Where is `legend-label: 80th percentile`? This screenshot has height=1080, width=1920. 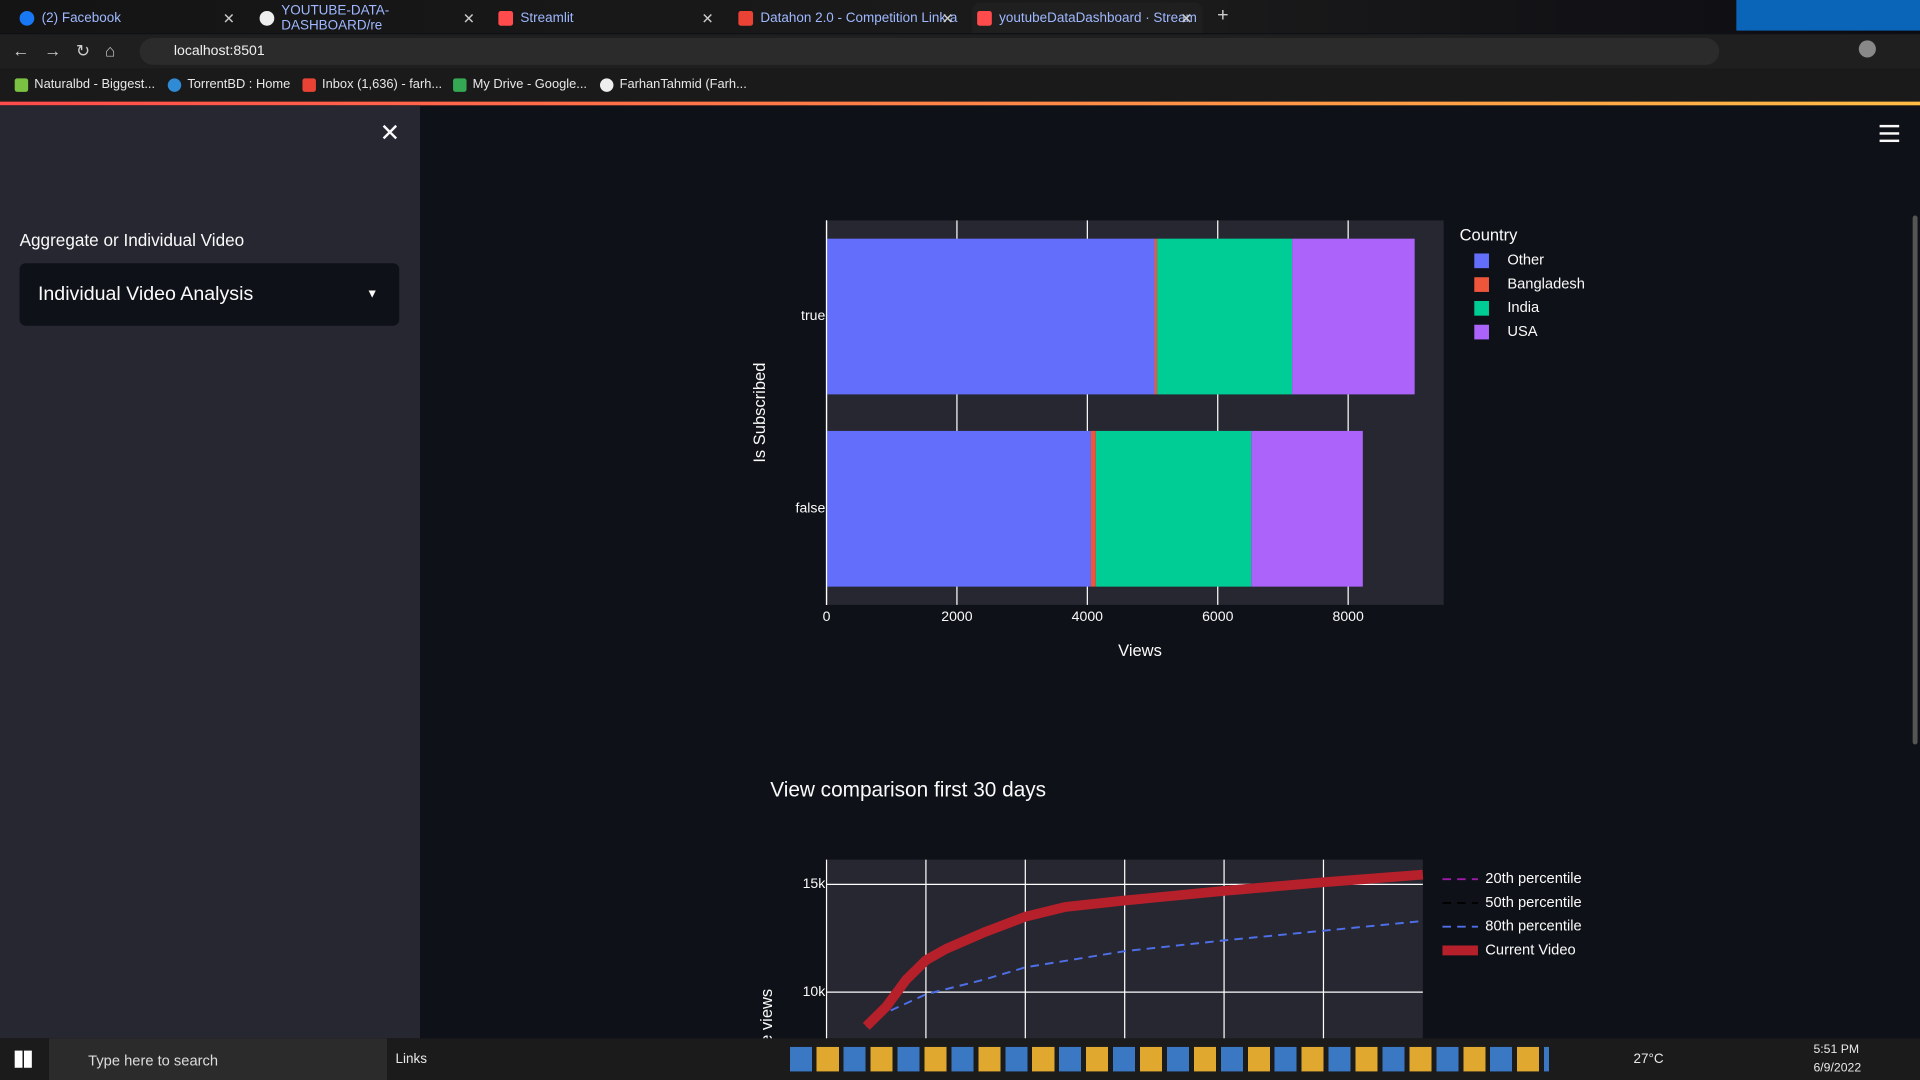 legend-label: 80th percentile is located at coordinates (1533, 927).